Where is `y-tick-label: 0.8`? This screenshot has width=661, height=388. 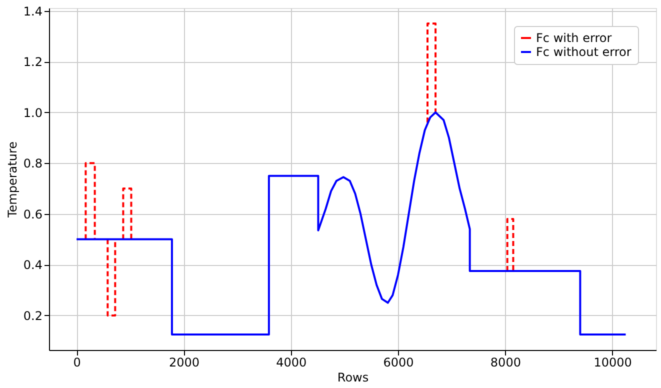 y-tick-label: 0.8 is located at coordinates (32, 163).